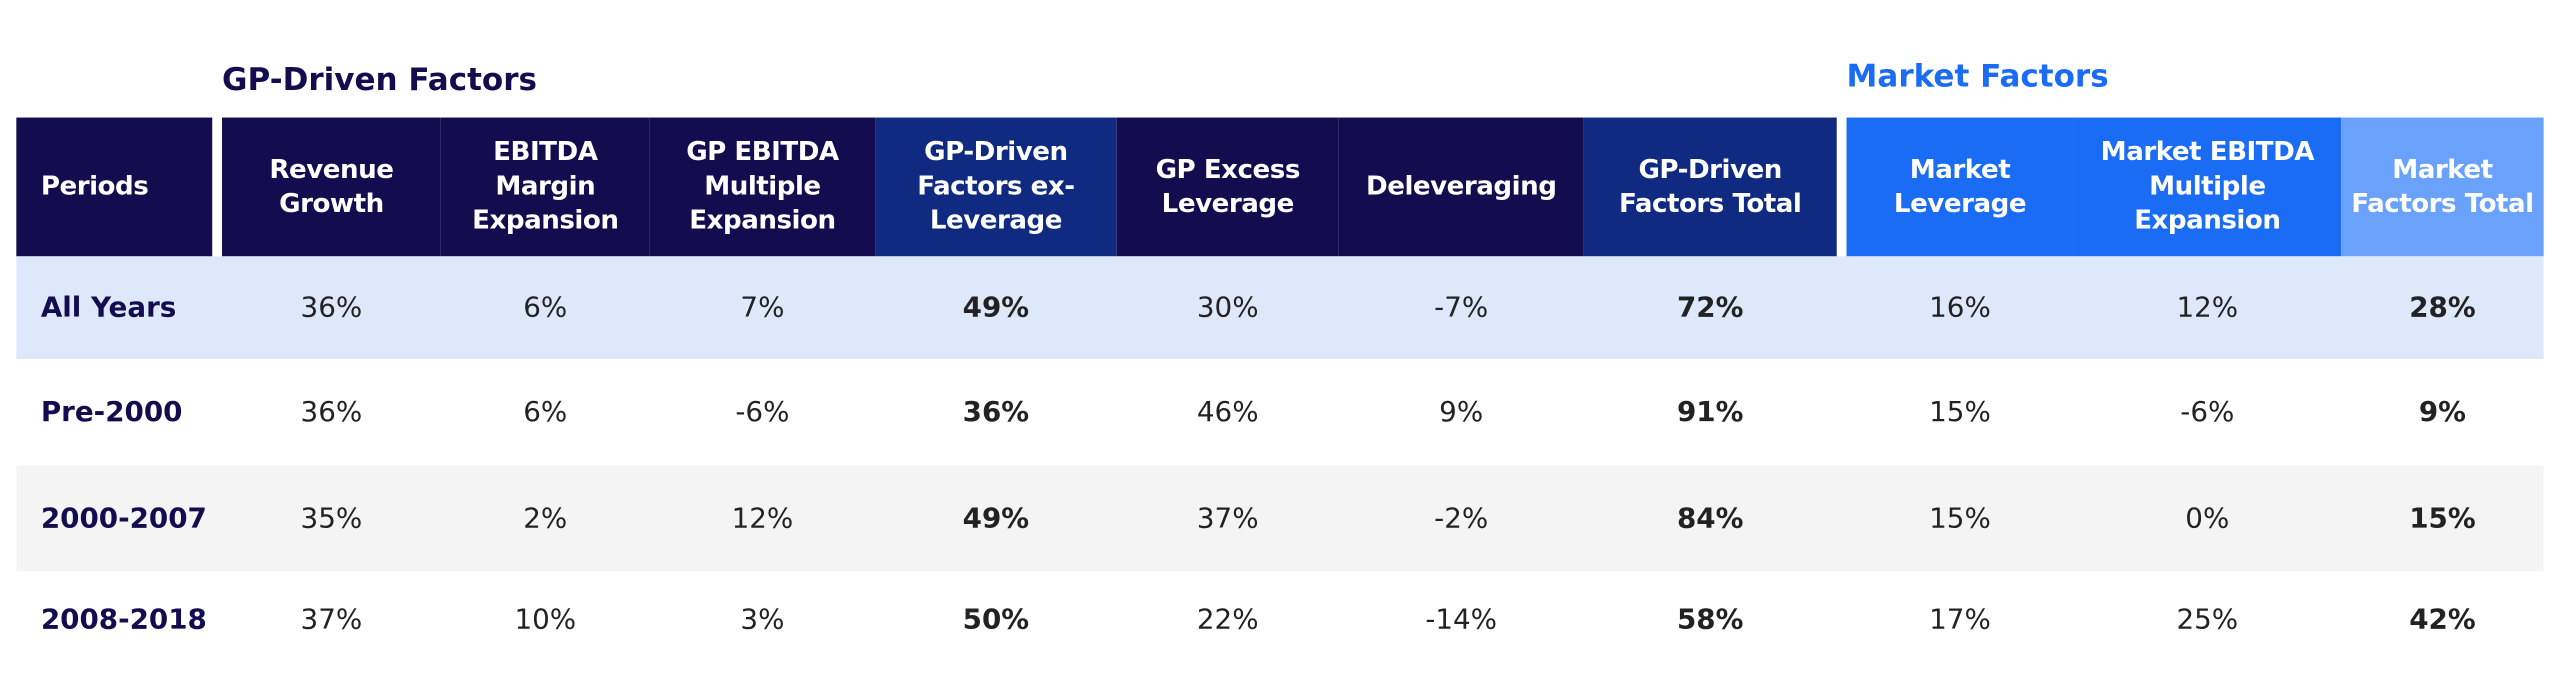 The height and width of the screenshot is (698, 2560). I want to click on table-cell: -2%, so click(1461, 518).